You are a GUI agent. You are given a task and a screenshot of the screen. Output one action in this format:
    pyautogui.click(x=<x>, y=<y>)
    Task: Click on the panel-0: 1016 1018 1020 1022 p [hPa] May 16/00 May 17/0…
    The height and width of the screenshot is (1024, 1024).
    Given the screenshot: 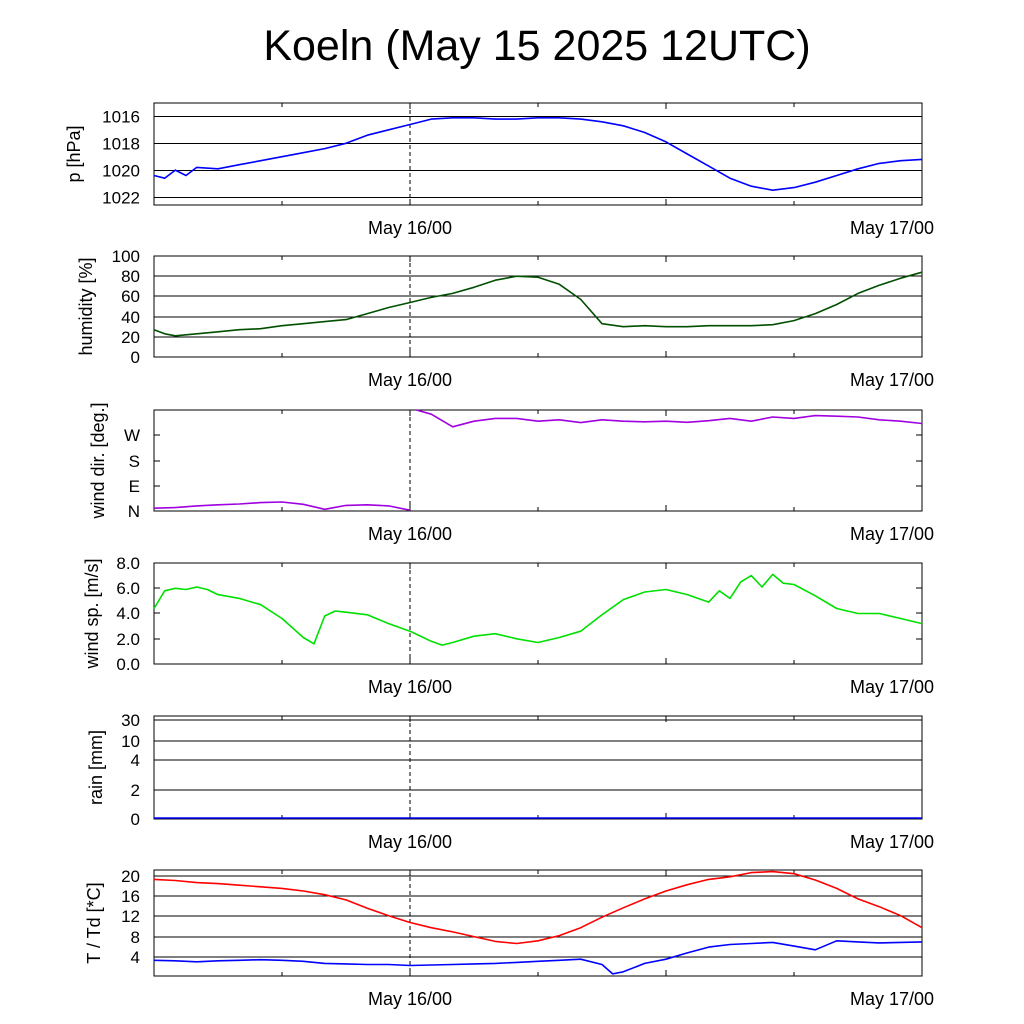 What is the action you would take?
    pyautogui.click(x=499, y=170)
    